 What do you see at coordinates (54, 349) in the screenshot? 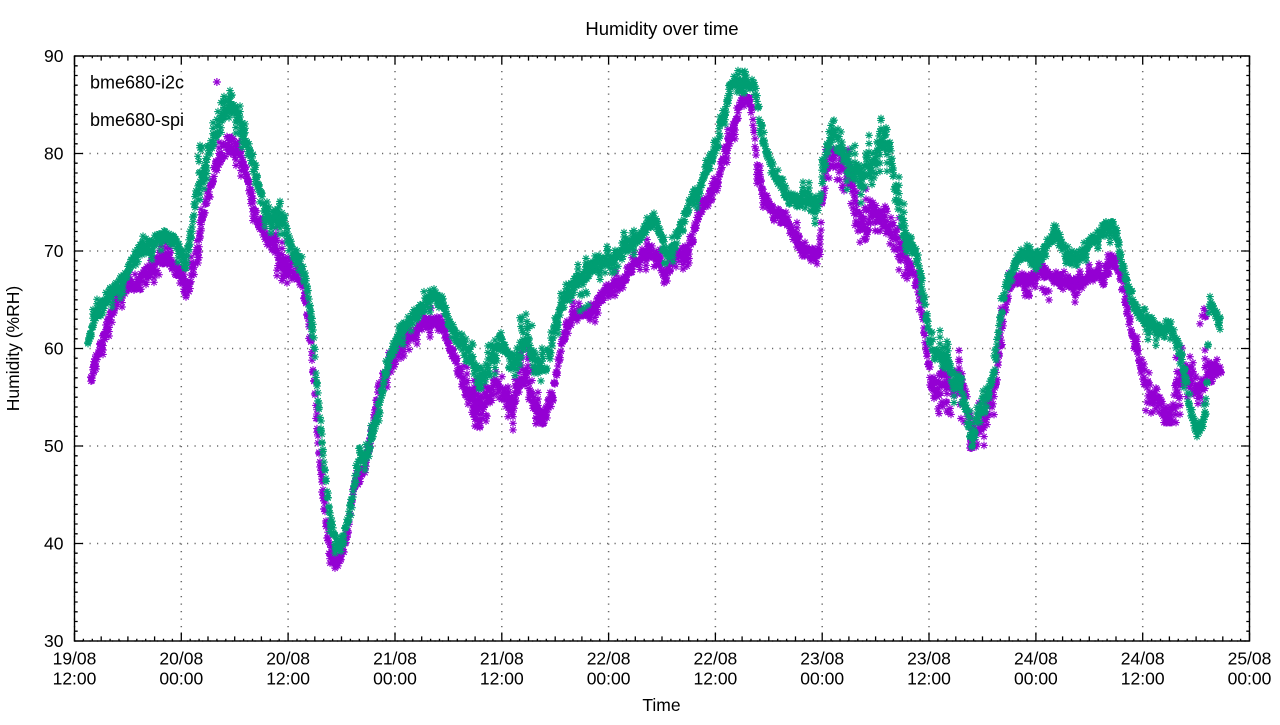
I see `svg-text: 60` at bounding box center [54, 349].